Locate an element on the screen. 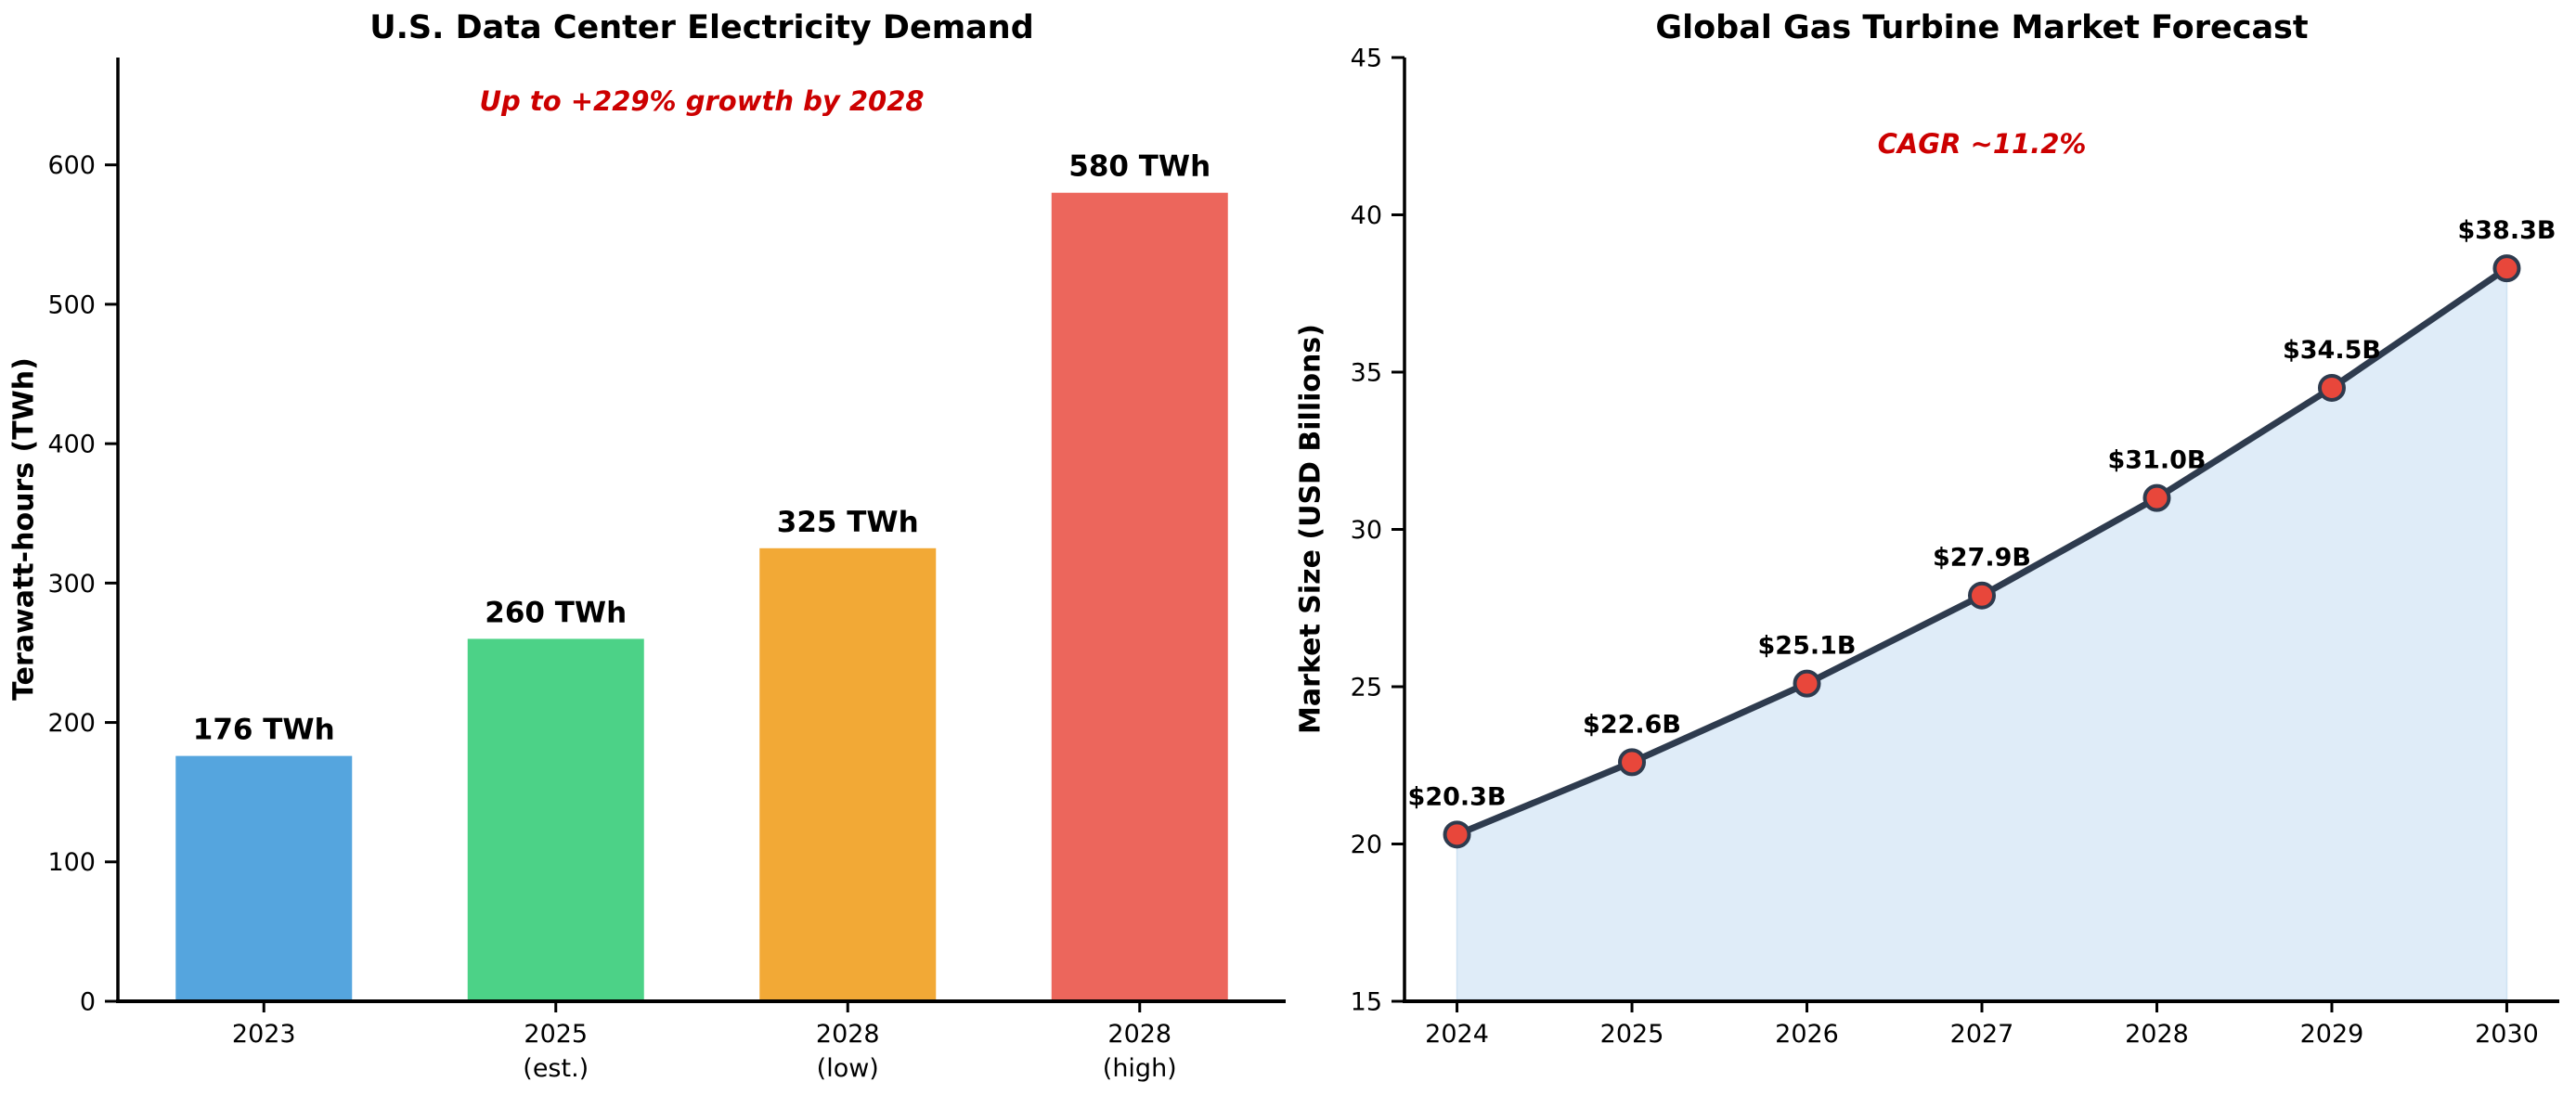  y-tick-label: 35 is located at coordinates (1366, 372).